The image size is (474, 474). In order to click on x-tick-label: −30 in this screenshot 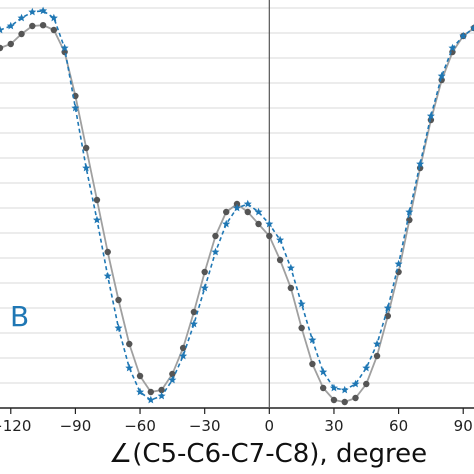, I will do `click(205, 426)`.